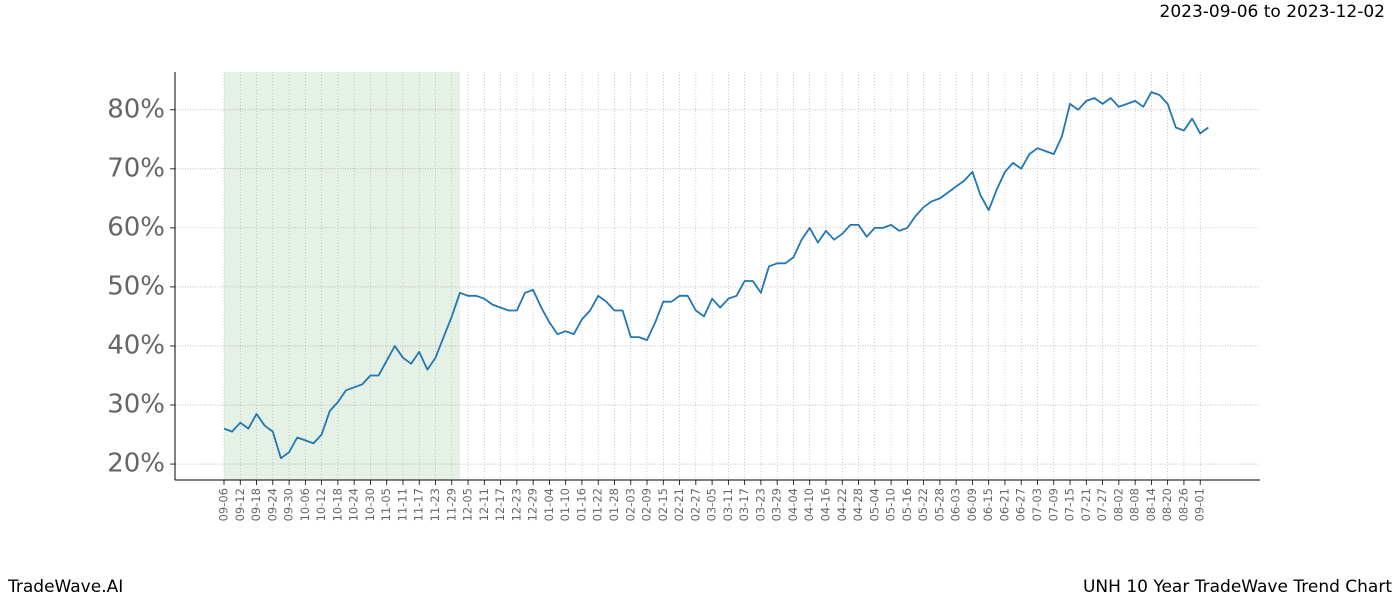  What do you see at coordinates (500, 504) in the screenshot?
I see `x-tick-label: 12-17` at bounding box center [500, 504].